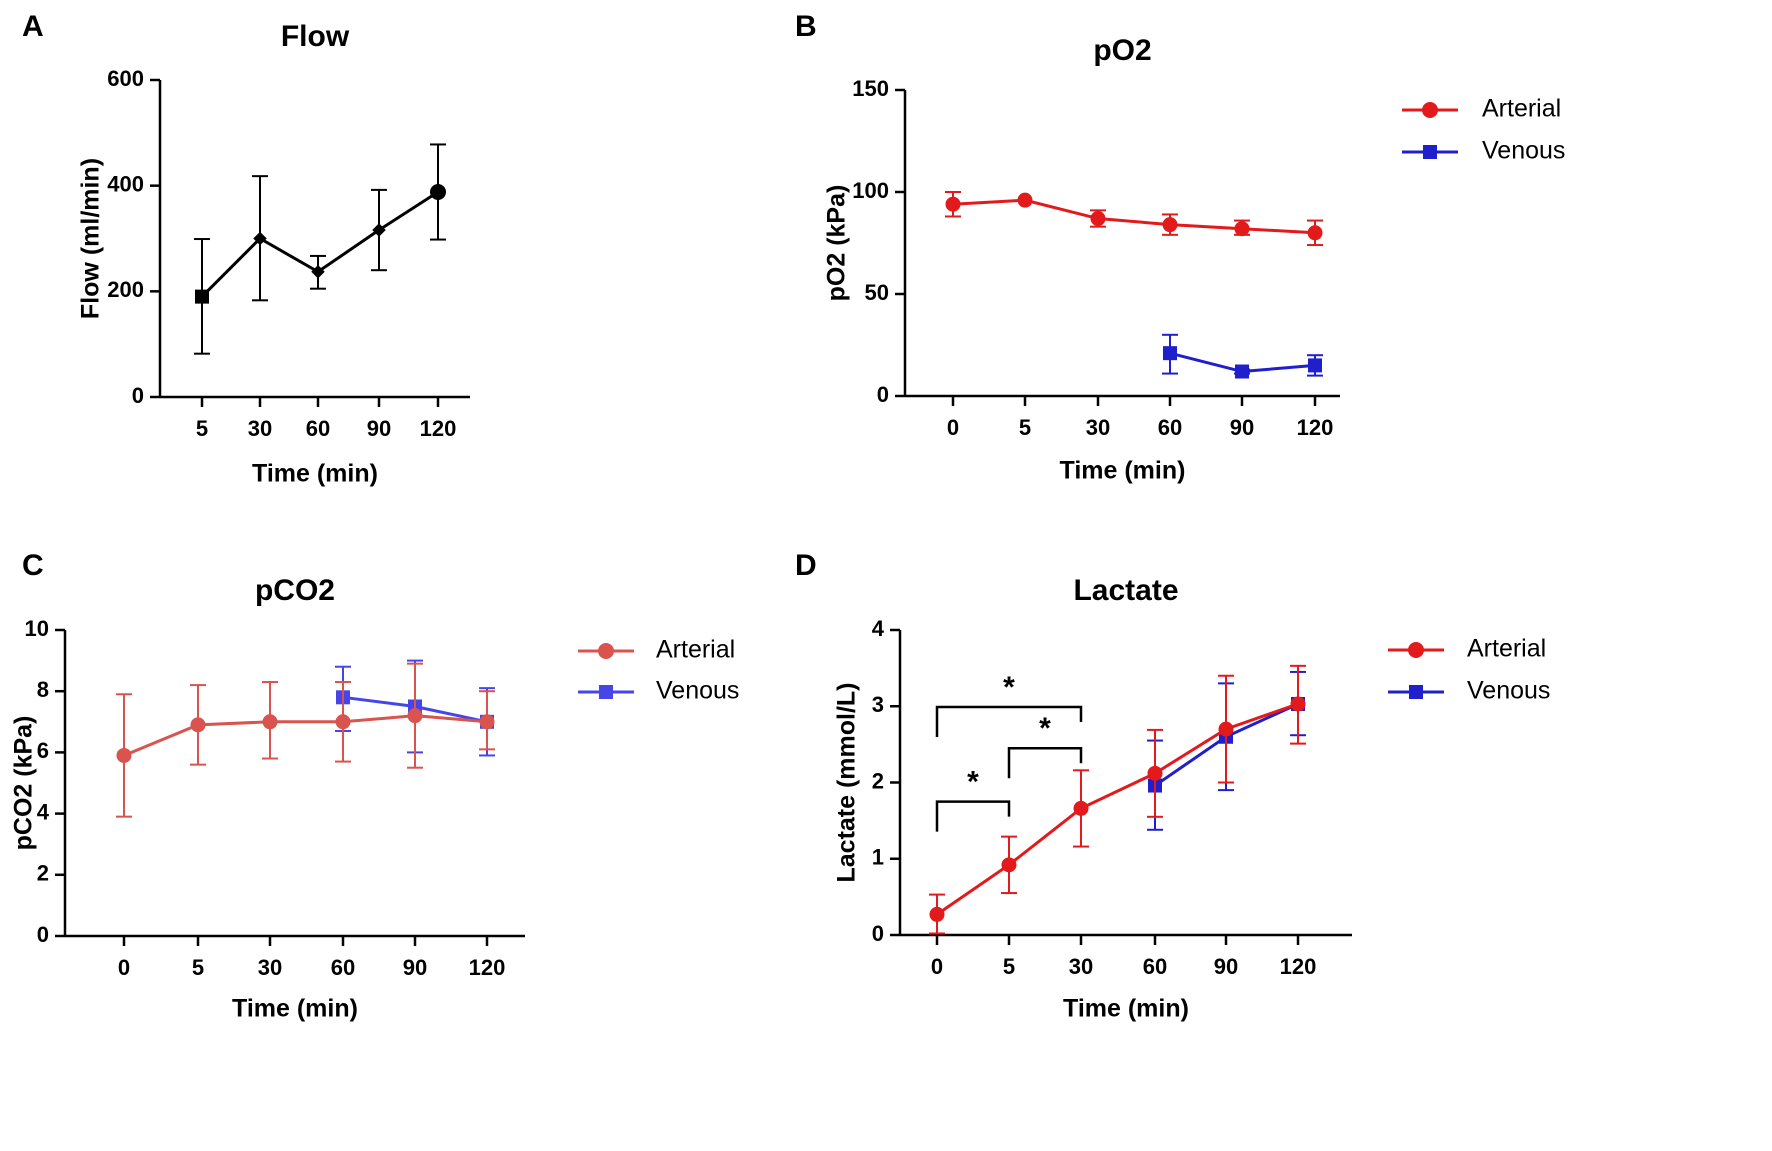 The height and width of the screenshot is (1151, 1772). Describe the element at coordinates (1123, 471) in the screenshot. I see `x-axis-label-b: Time (min)` at that location.